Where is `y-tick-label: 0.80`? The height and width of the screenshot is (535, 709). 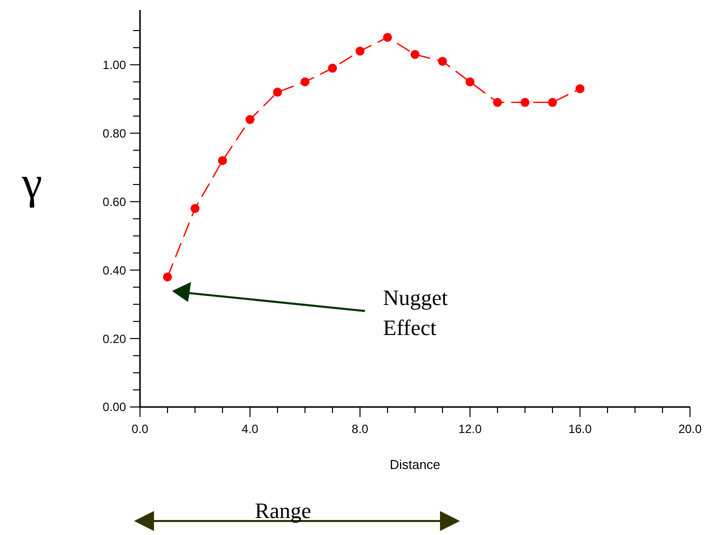 y-tick-label: 0.80 is located at coordinates (114, 133).